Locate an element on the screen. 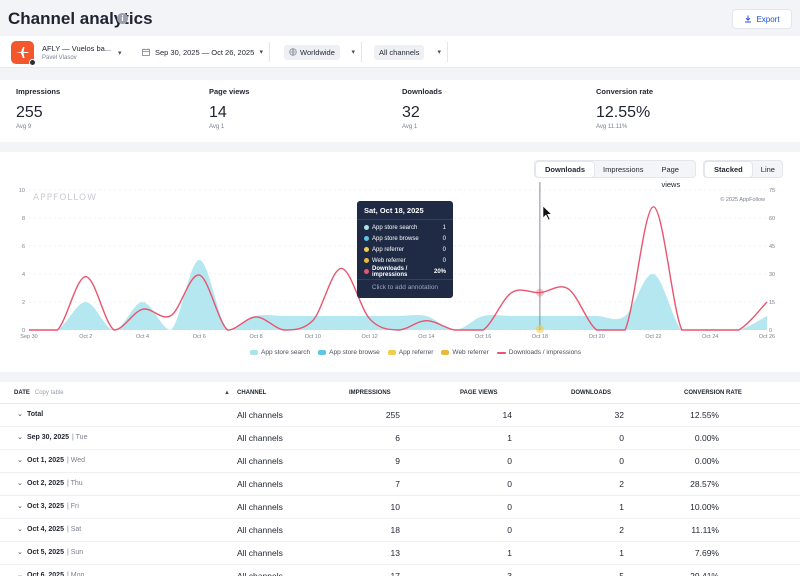 Image resolution: width=800 pixels, height=576 pixels. date-cell: Oct 3, 2025 | Fri is located at coordinates (53, 506).